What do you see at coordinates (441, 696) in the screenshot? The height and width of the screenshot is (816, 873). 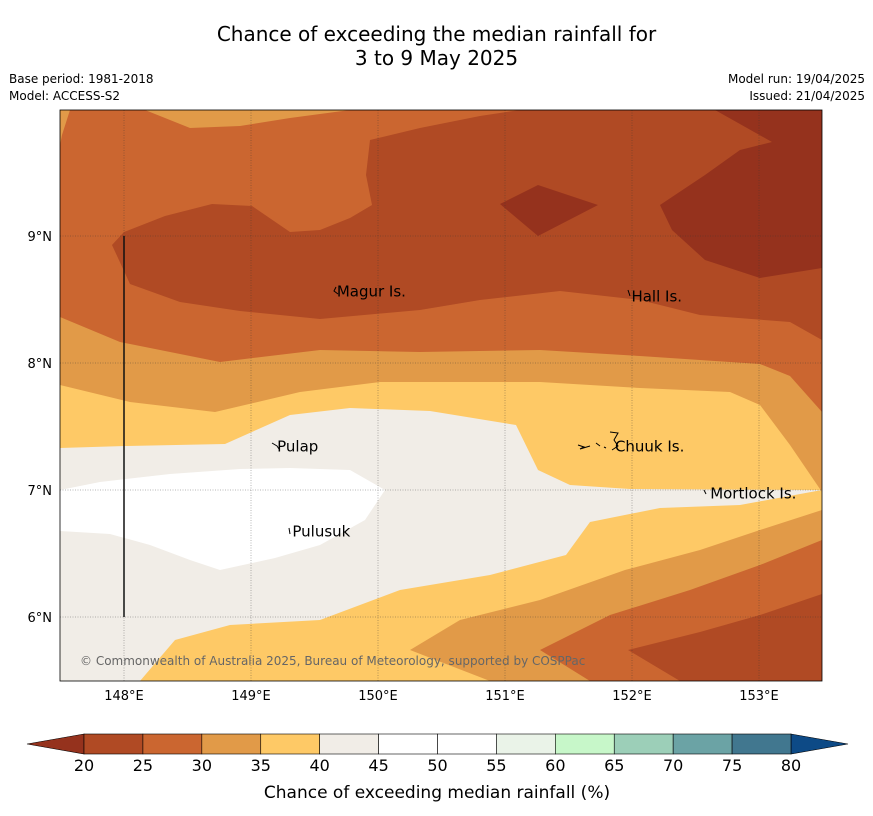 I see `longitude-ticks: 148°E 149°E 150°E 151°E 152°E 153°E` at bounding box center [441, 696].